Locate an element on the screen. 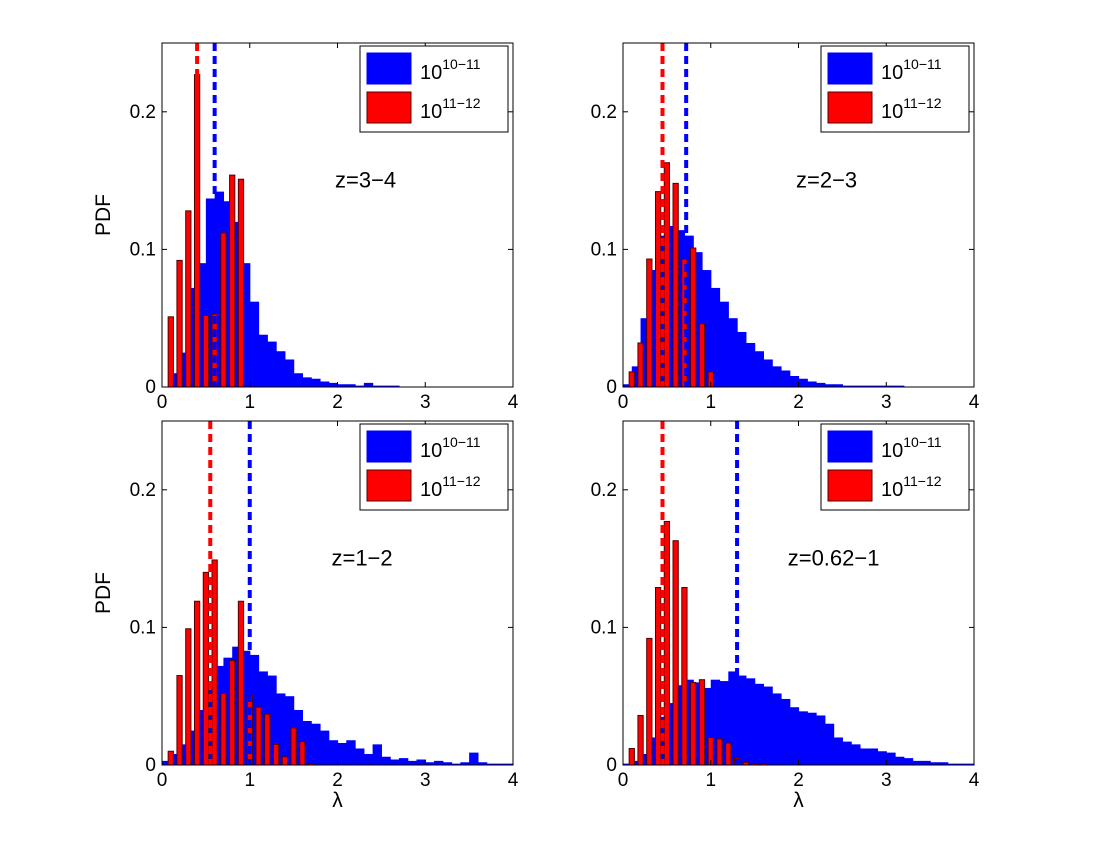 The image size is (1100, 850). x-tick-label: 4 is located at coordinates (513, 780).